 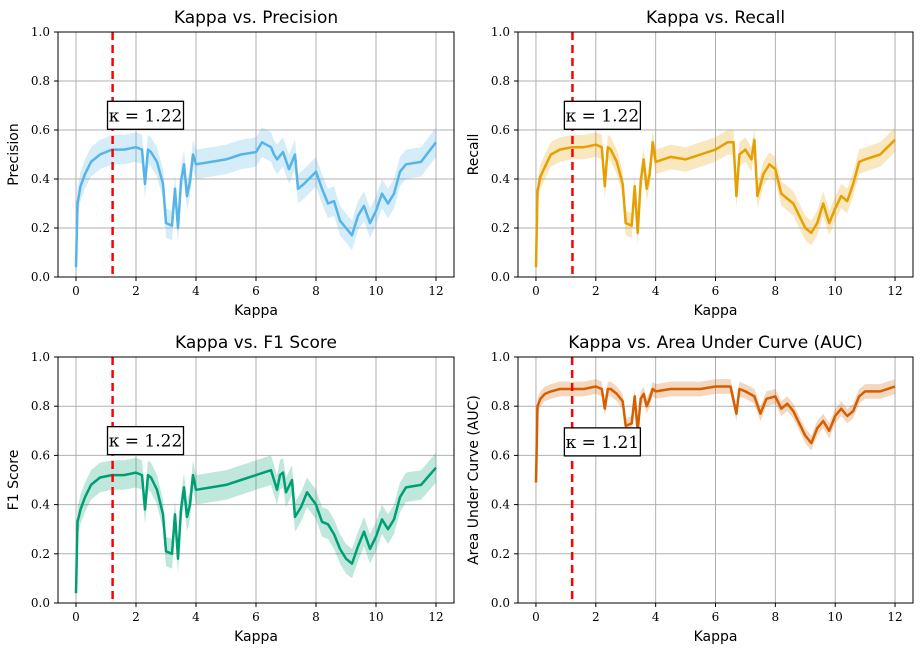 What do you see at coordinates (256, 343) in the screenshot?
I see `chart-title: Kappa vs. F1 Score` at bounding box center [256, 343].